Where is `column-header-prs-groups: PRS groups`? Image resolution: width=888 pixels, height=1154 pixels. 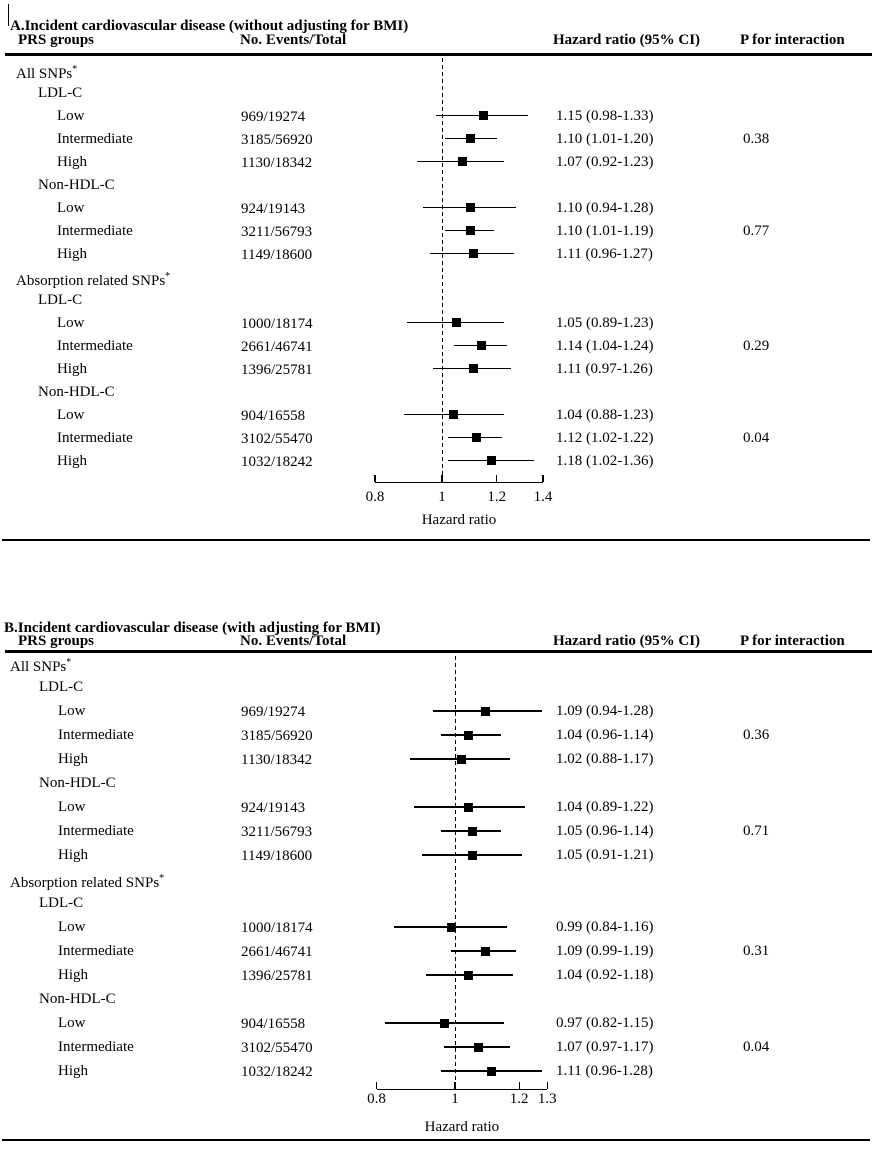 column-header-prs-groups: PRS groups is located at coordinates (56, 641).